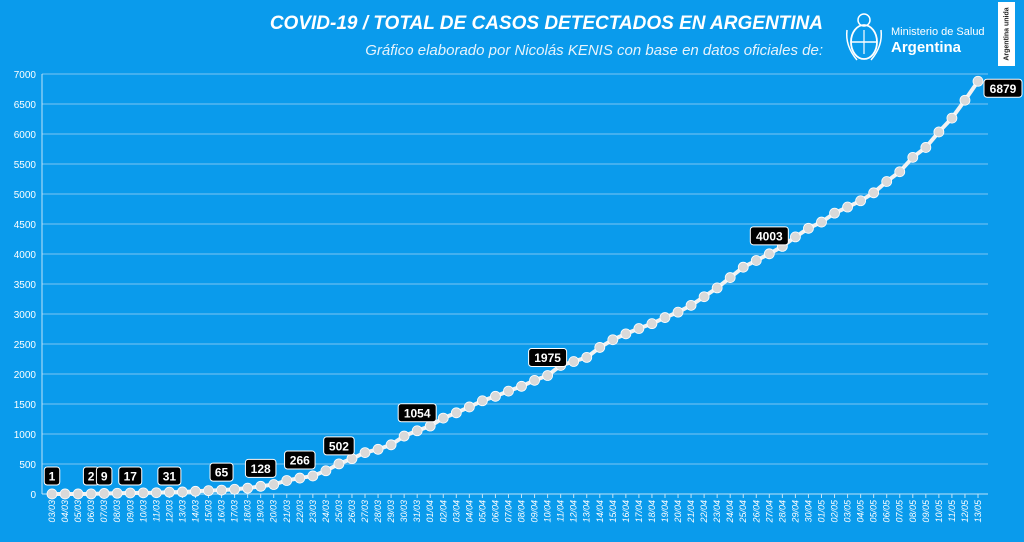 This screenshot has height=542, width=1024. What do you see at coordinates (848, 511) in the screenshot?
I see `x-tick-label: 03/05` at bounding box center [848, 511].